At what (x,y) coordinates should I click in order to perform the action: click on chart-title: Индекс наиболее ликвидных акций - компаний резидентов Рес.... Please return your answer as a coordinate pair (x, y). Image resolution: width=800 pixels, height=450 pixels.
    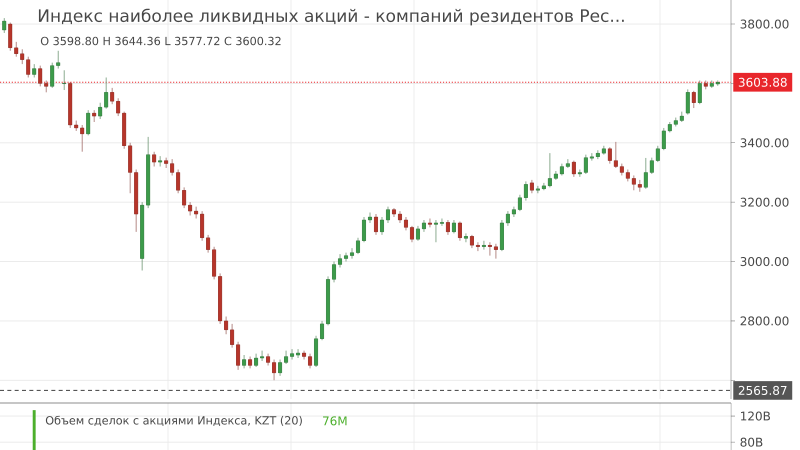
    Looking at the image, I should click on (331, 17).